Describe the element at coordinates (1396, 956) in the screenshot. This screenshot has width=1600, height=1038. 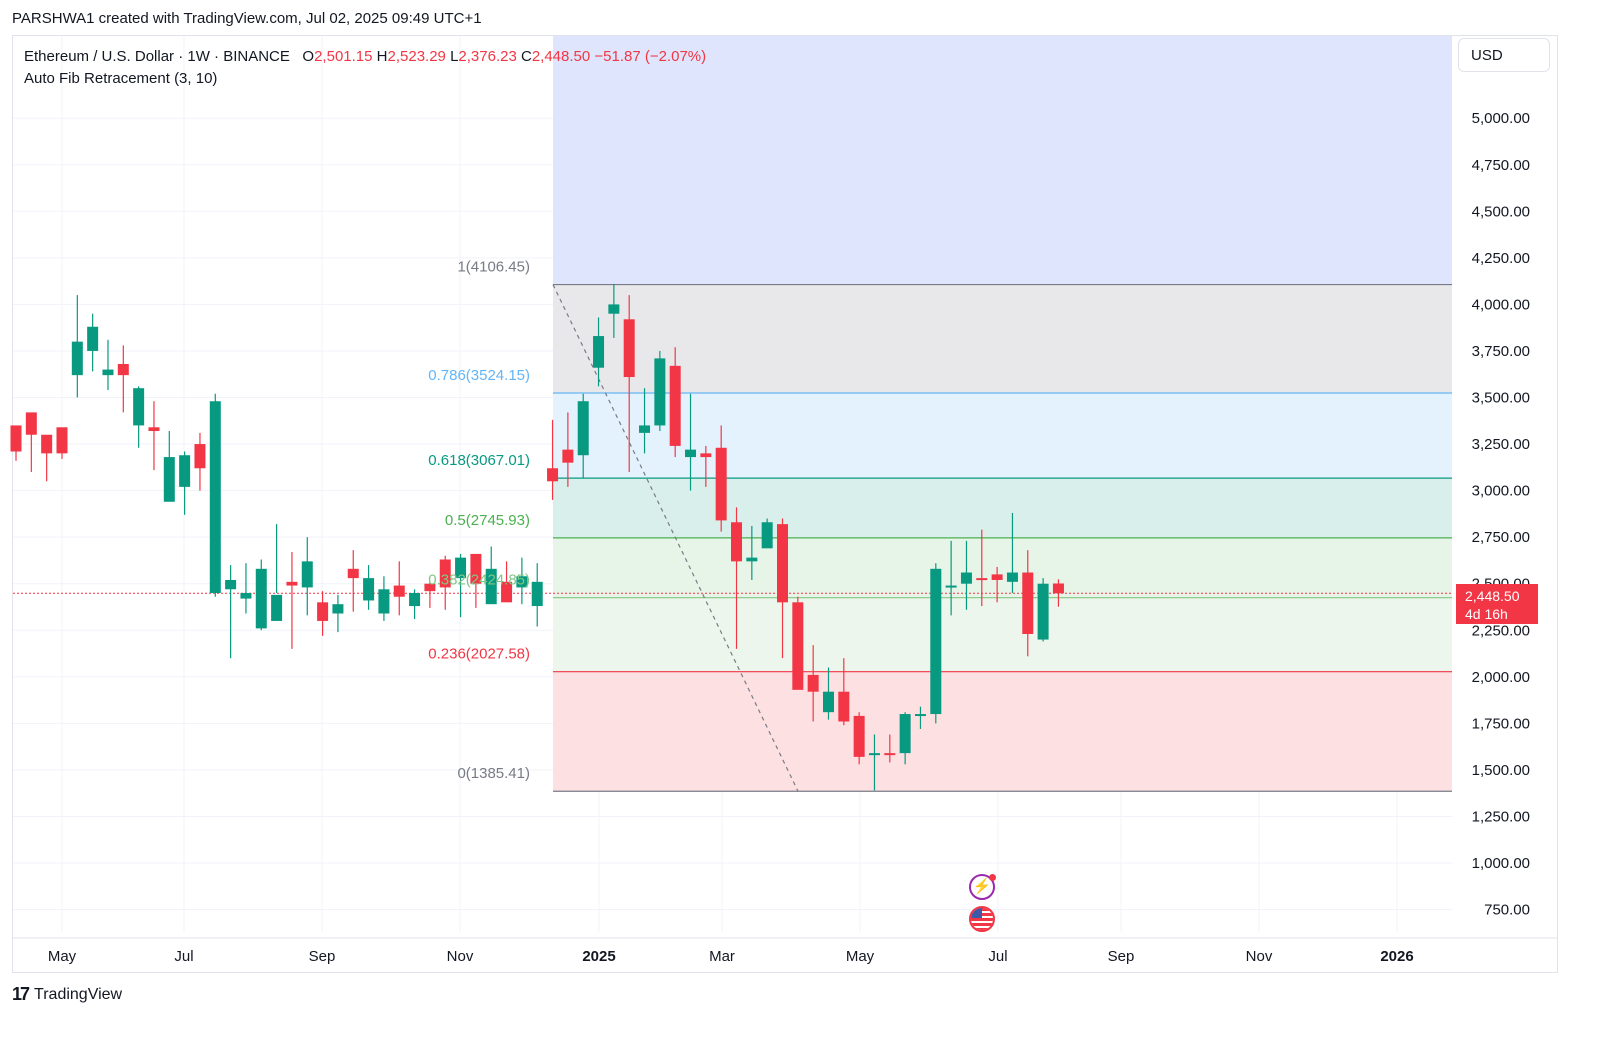
I see `x-axis-tick-label: 2026` at that location.